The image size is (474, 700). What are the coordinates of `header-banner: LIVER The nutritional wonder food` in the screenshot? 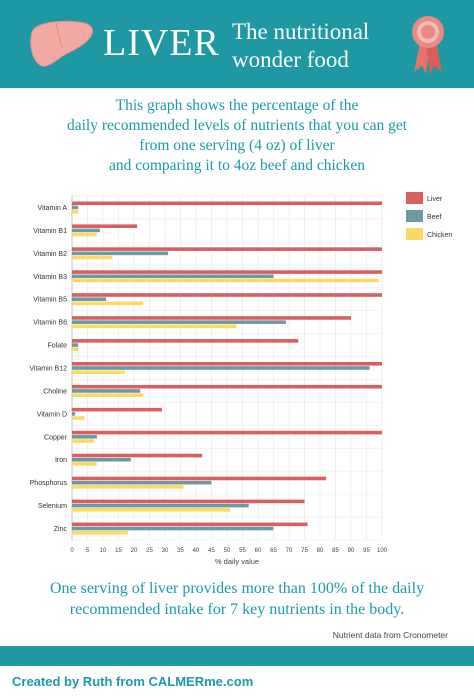 It's located at (237, 44).